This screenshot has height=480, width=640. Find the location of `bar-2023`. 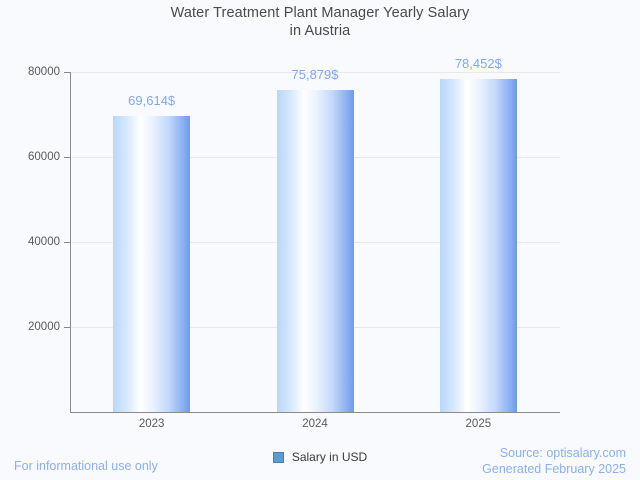

bar-2023 is located at coordinates (152, 264).